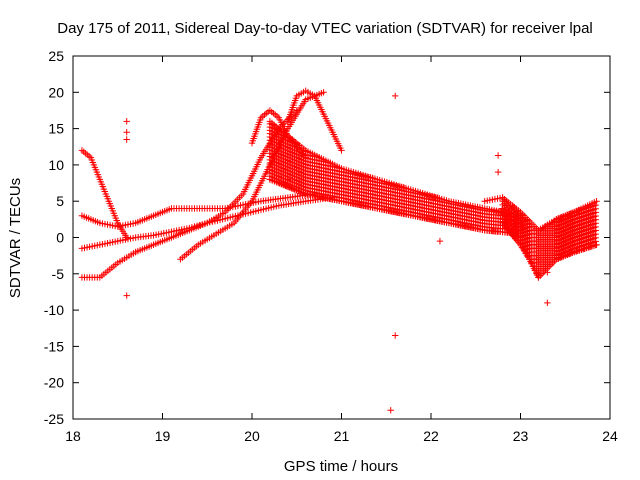 Image resolution: width=640 pixels, height=480 pixels. Describe the element at coordinates (73, 436) in the screenshot. I see `x-tick-label: 18` at that location.